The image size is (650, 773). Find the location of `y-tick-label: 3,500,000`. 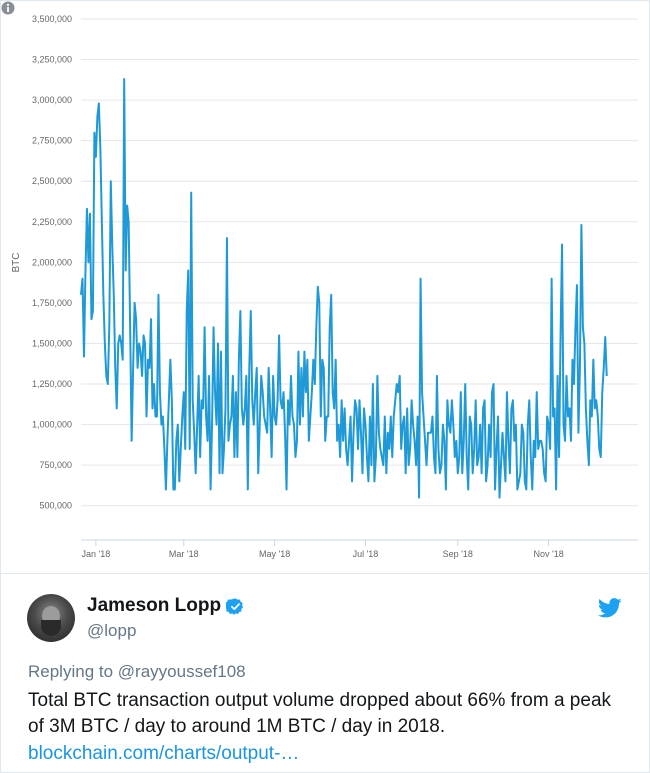

y-tick-label: 3,500,000 is located at coordinates (52, 19).